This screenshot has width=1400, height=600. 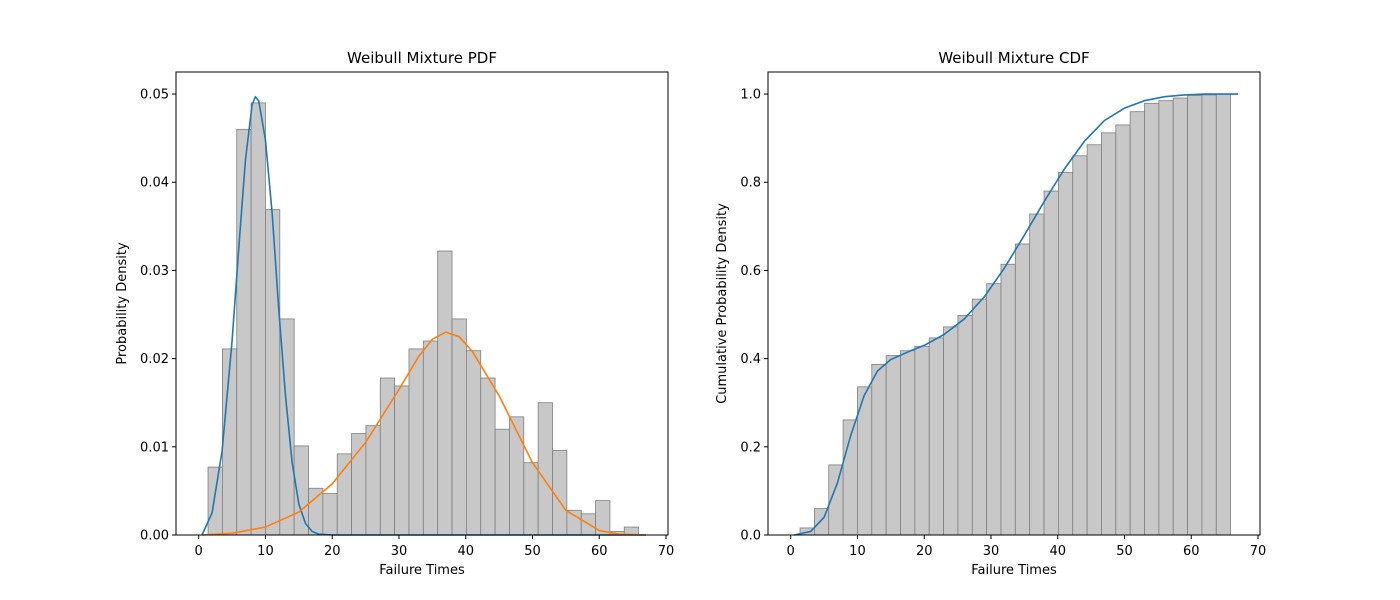 I want to click on y-tick-label: 0.00, so click(x=154, y=536).